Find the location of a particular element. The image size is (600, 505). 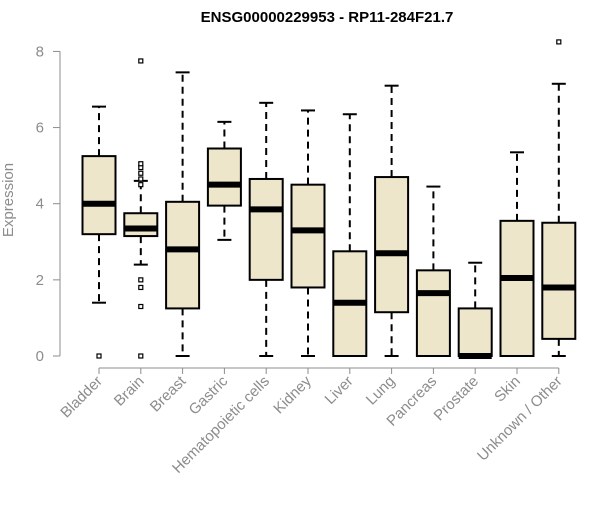

box-hematopoietic-cells is located at coordinates (266, 229).